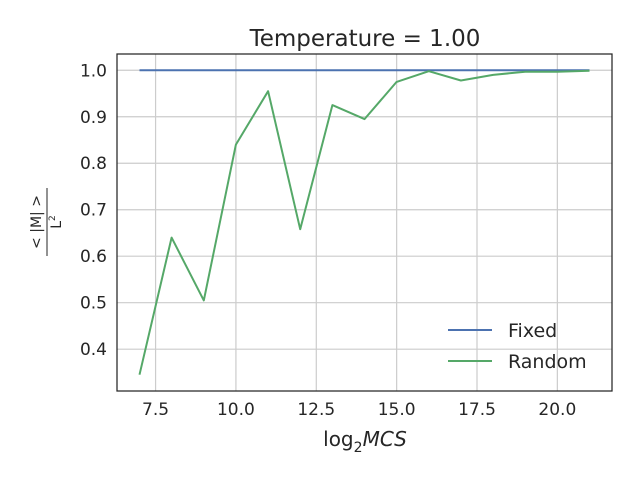  I want to click on y-tick-labels: 0.4 0.5 0.6 0.7 0.8 0.9 1.0, so click(93, 210).